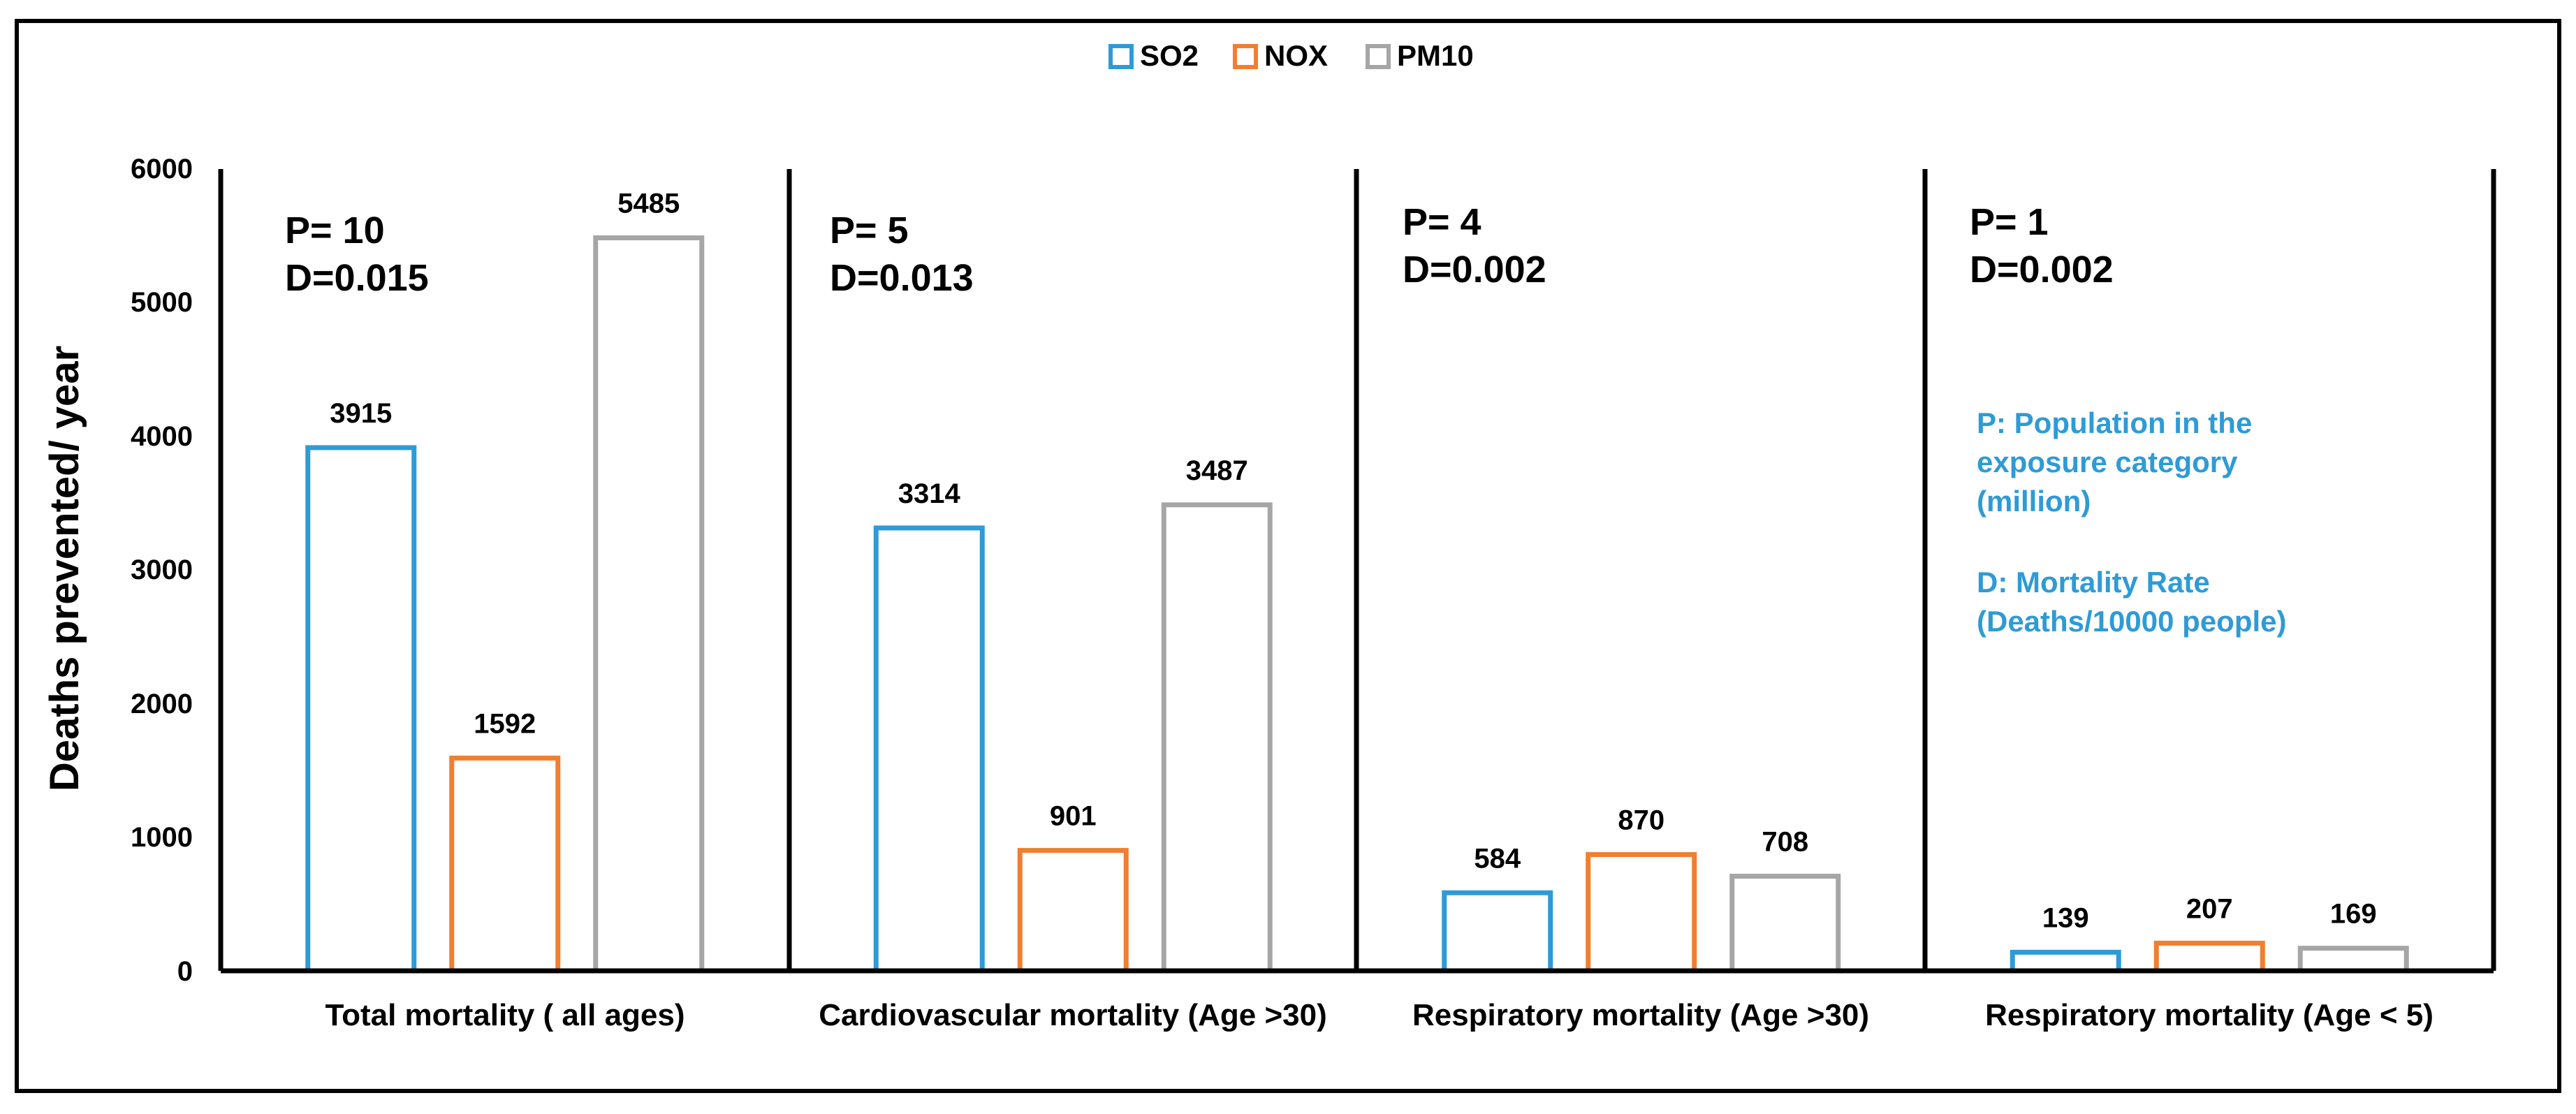 The height and width of the screenshot is (1114, 2576). I want to click on y-tick-0: 0, so click(185, 971).